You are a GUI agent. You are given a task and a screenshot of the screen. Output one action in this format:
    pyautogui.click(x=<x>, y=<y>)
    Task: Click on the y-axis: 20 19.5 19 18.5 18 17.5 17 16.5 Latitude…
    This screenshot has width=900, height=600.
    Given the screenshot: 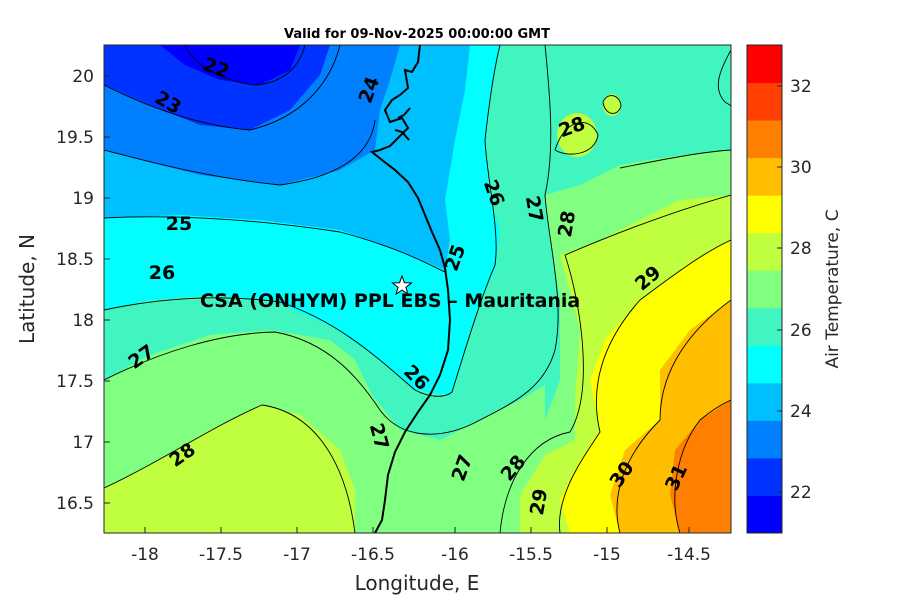 What is the action you would take?
    pyautogui.click(x=62, y=290)
    